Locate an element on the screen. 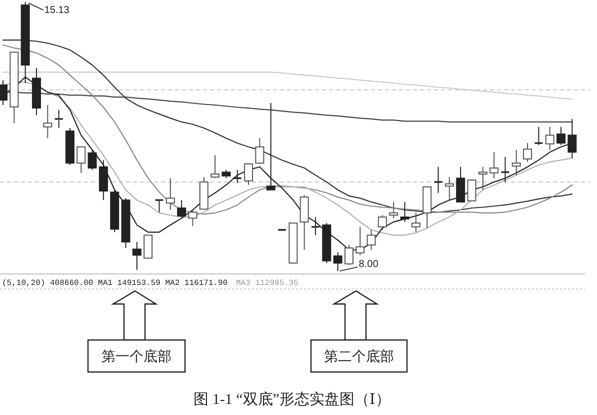 The image size is (597, 415). text: 第二个底部 is located at coordinates (359, 357).